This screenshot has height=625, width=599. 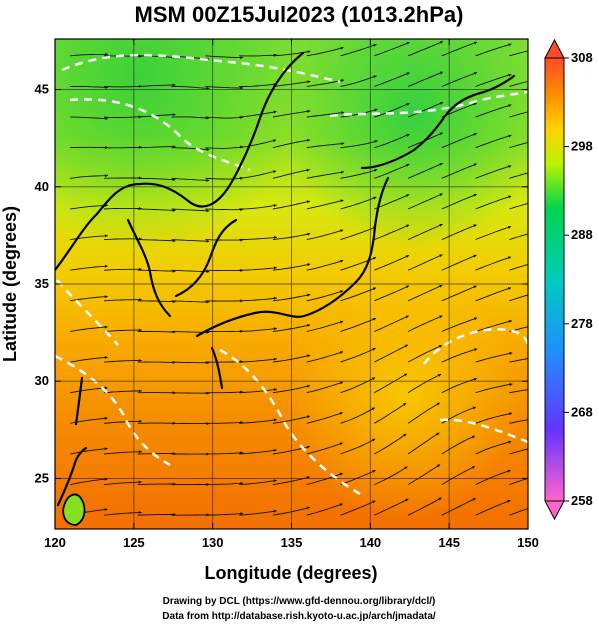 I want to click on x-axis-label: Longitude (degrees), so click(x=290, y=573).